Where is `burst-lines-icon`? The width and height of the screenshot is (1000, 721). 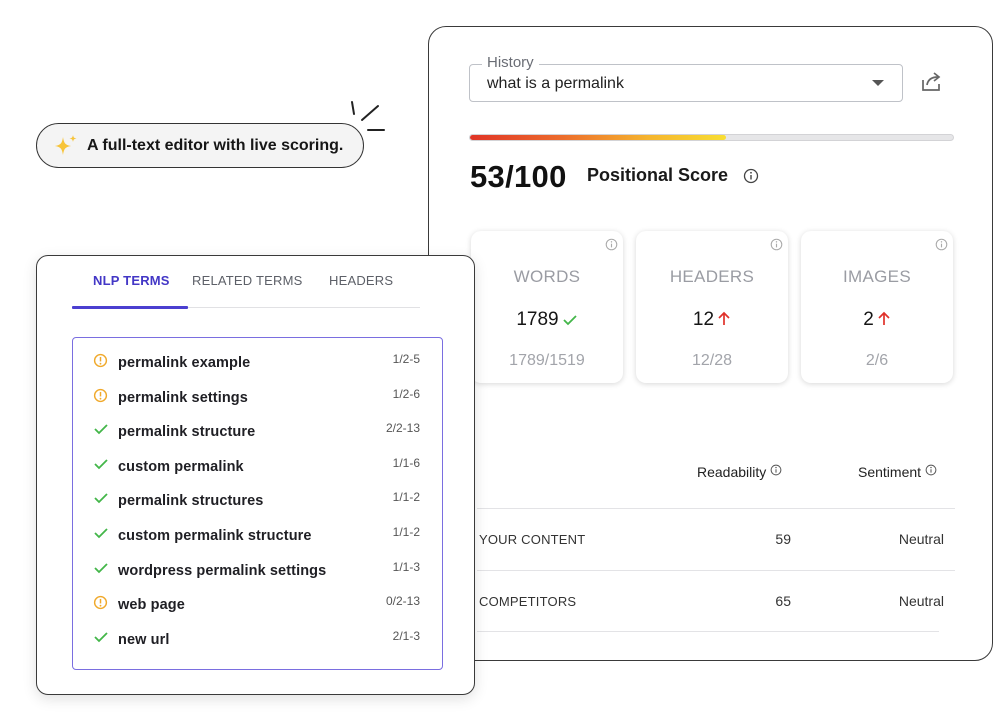 burst-lines-icon is located at coordinates (368, 116).